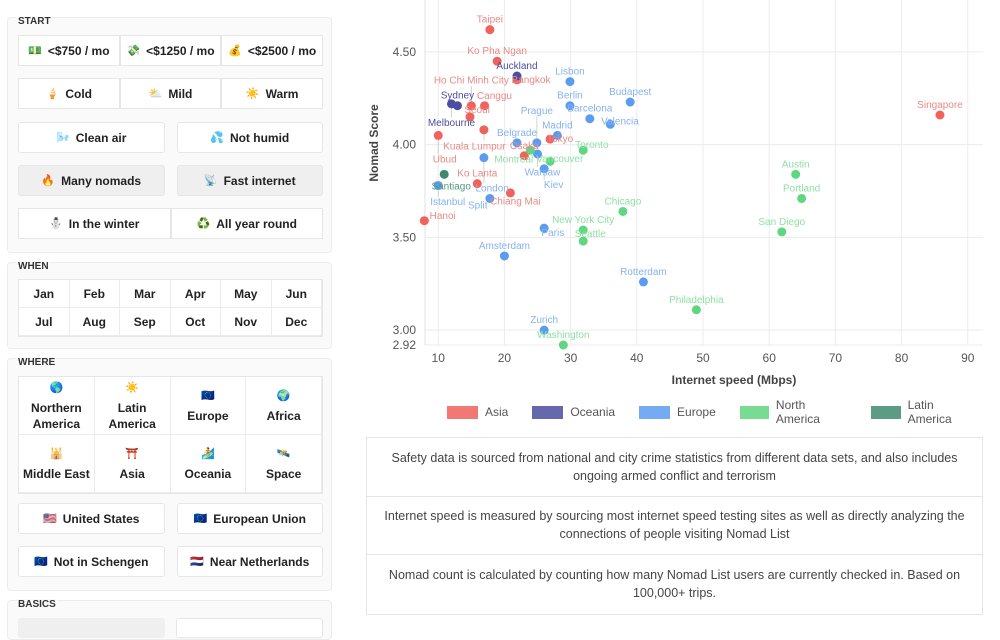  I want to click on filter-not-humid: 💦 Not humid, so click(249, 137).